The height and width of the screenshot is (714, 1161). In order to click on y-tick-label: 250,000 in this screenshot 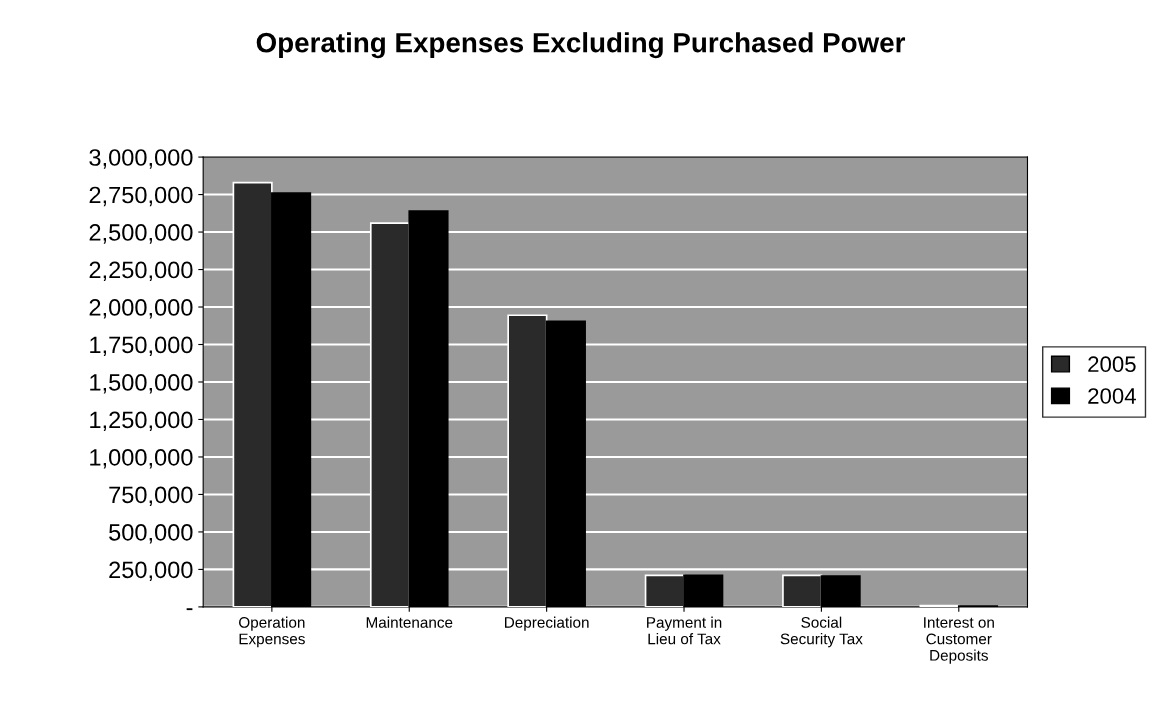, I will do `click(151, 571)`.